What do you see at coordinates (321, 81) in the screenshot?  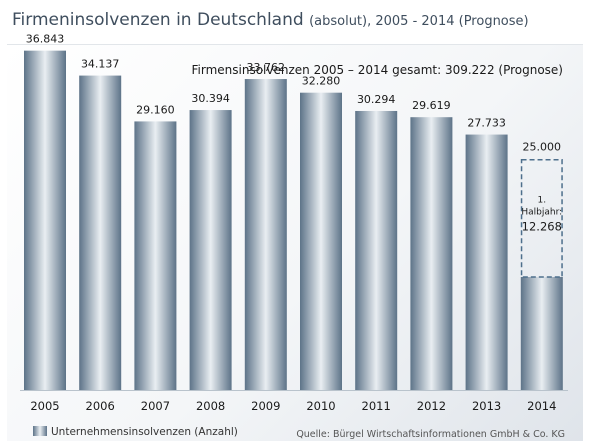 I see `value-label-2010: 32.280` at bounding box center [321, 81].